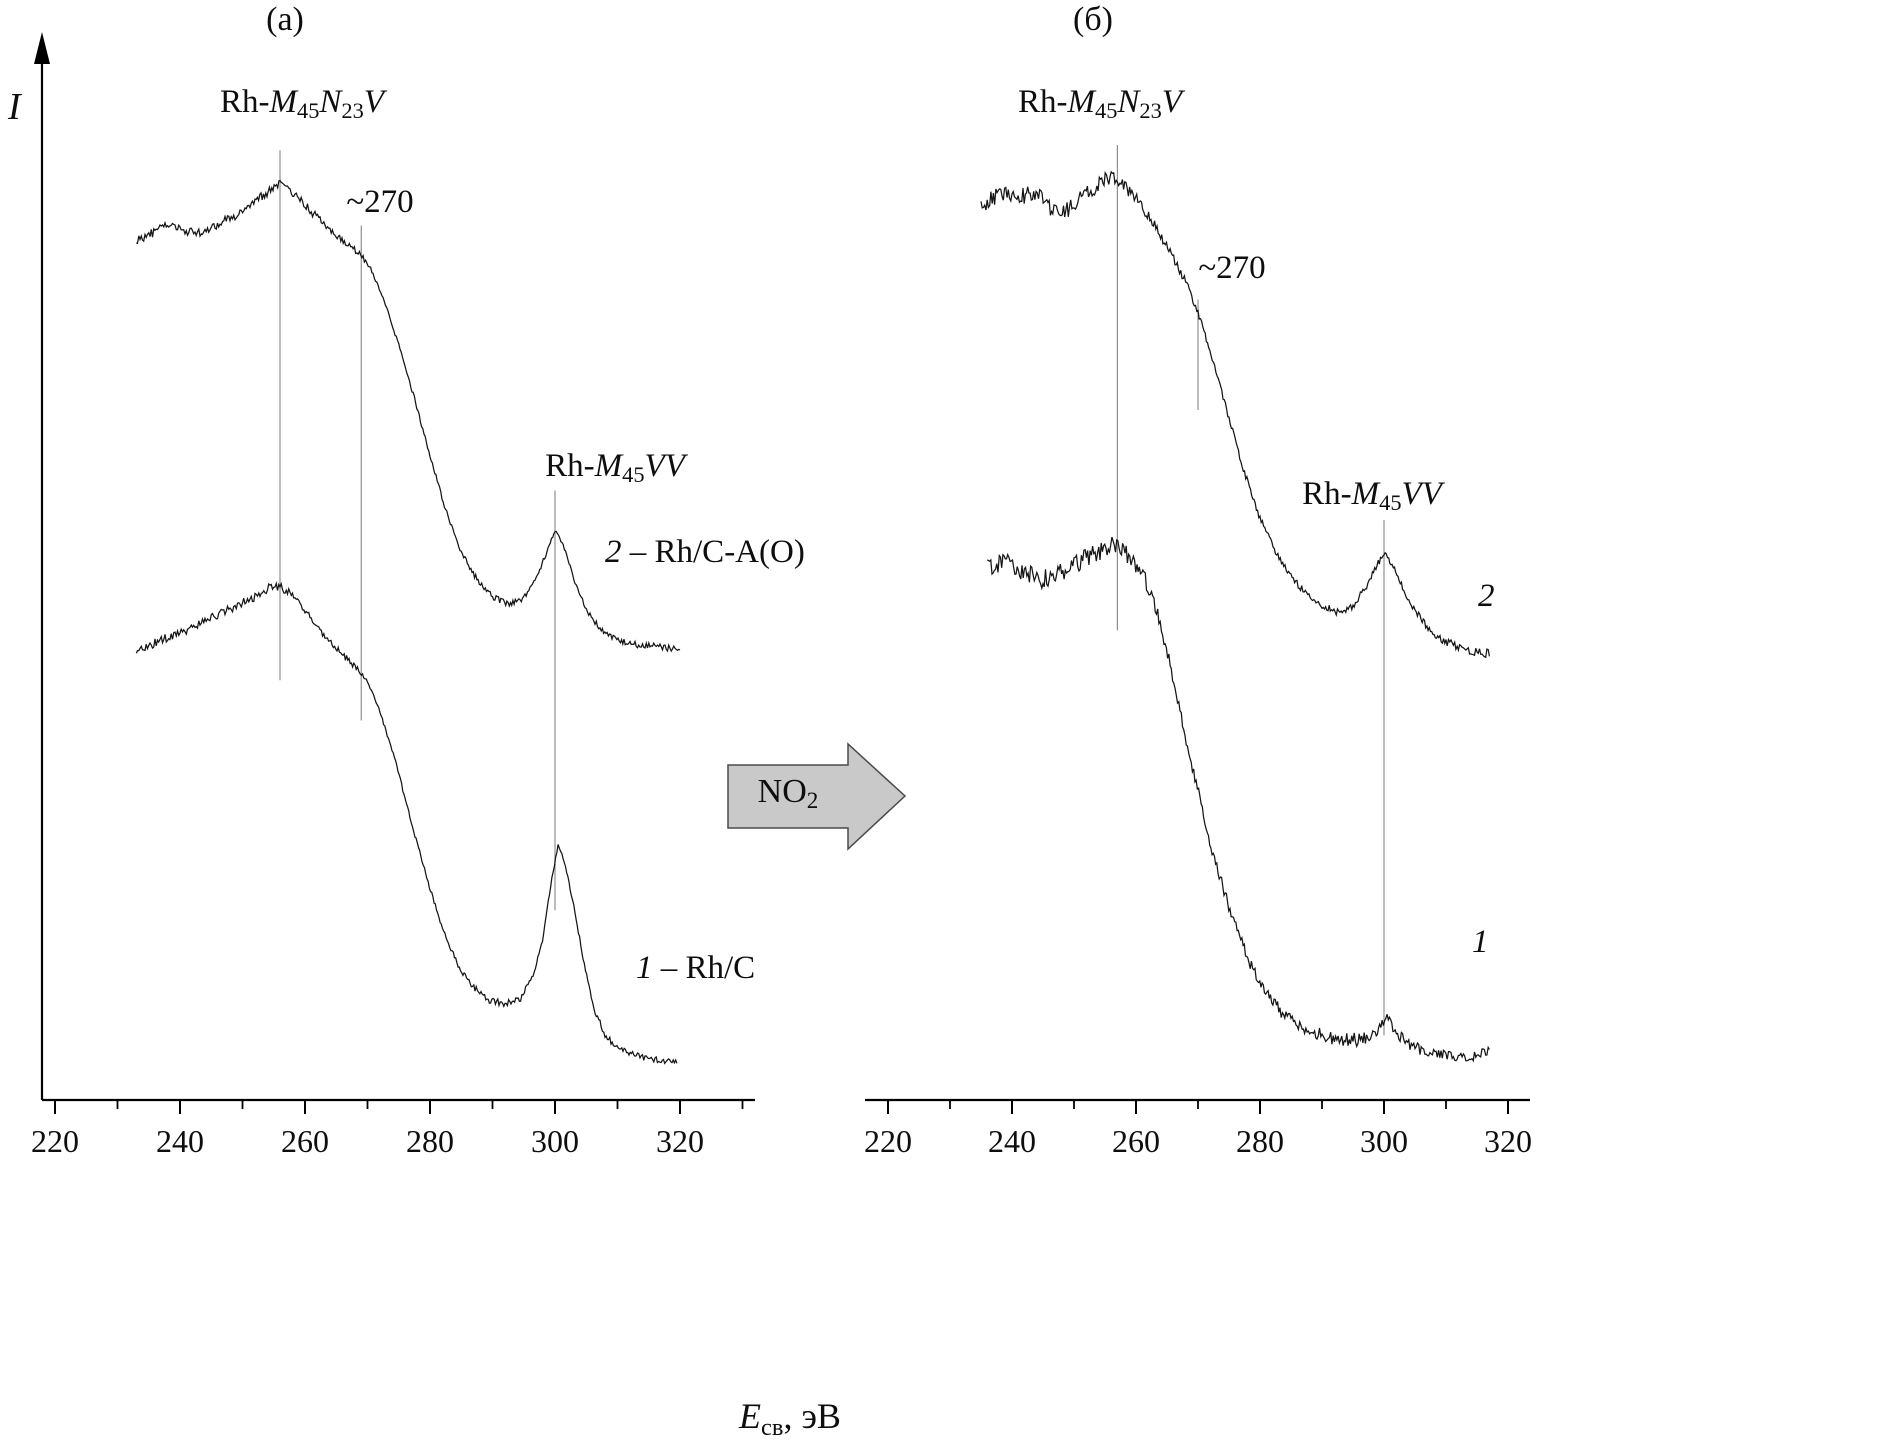  I want to click on tick-label-b-320: 320, so click(1508, 1141).